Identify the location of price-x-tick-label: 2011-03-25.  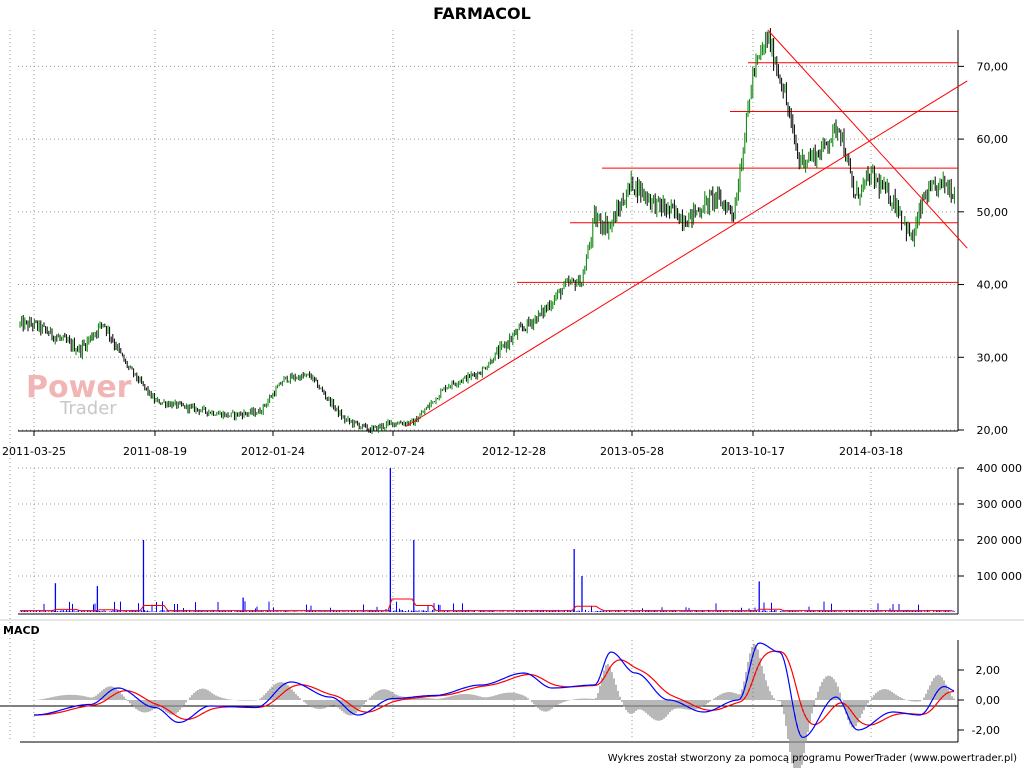
(34, 451).